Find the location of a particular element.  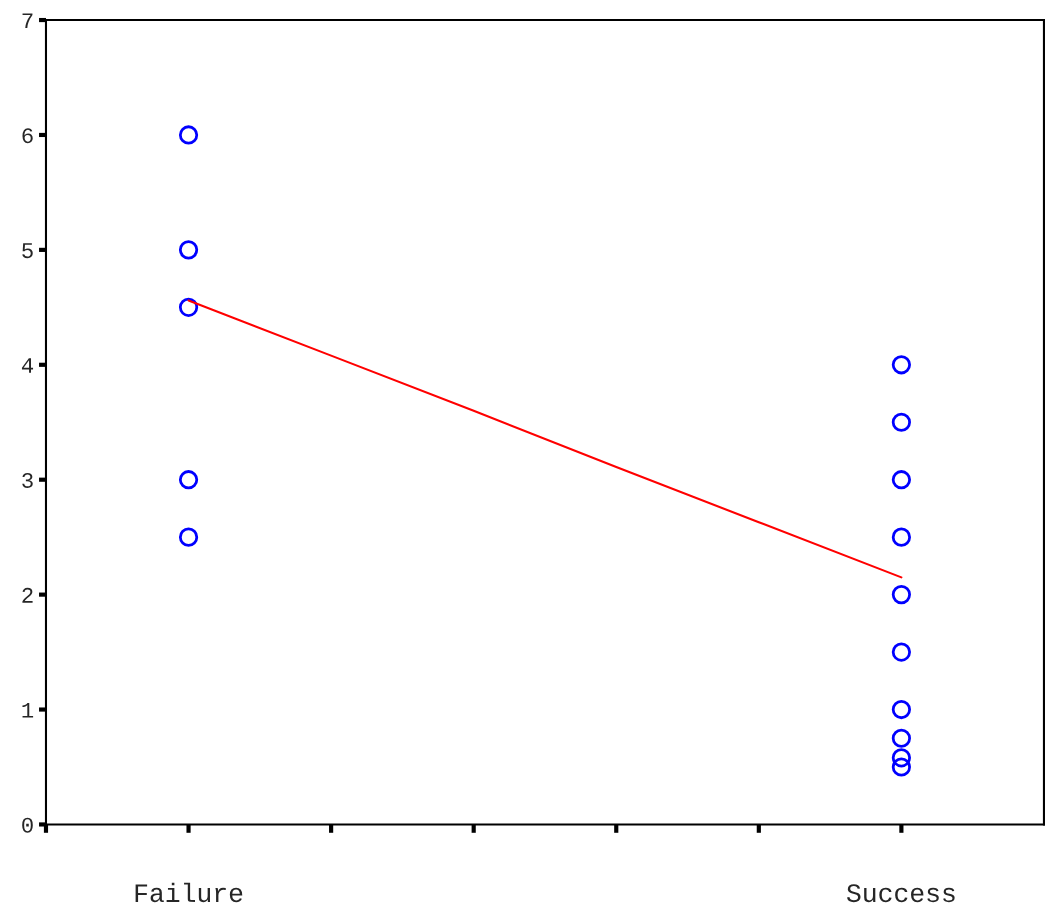

y-tick-label: 1 is located at coordinates (28, 710).